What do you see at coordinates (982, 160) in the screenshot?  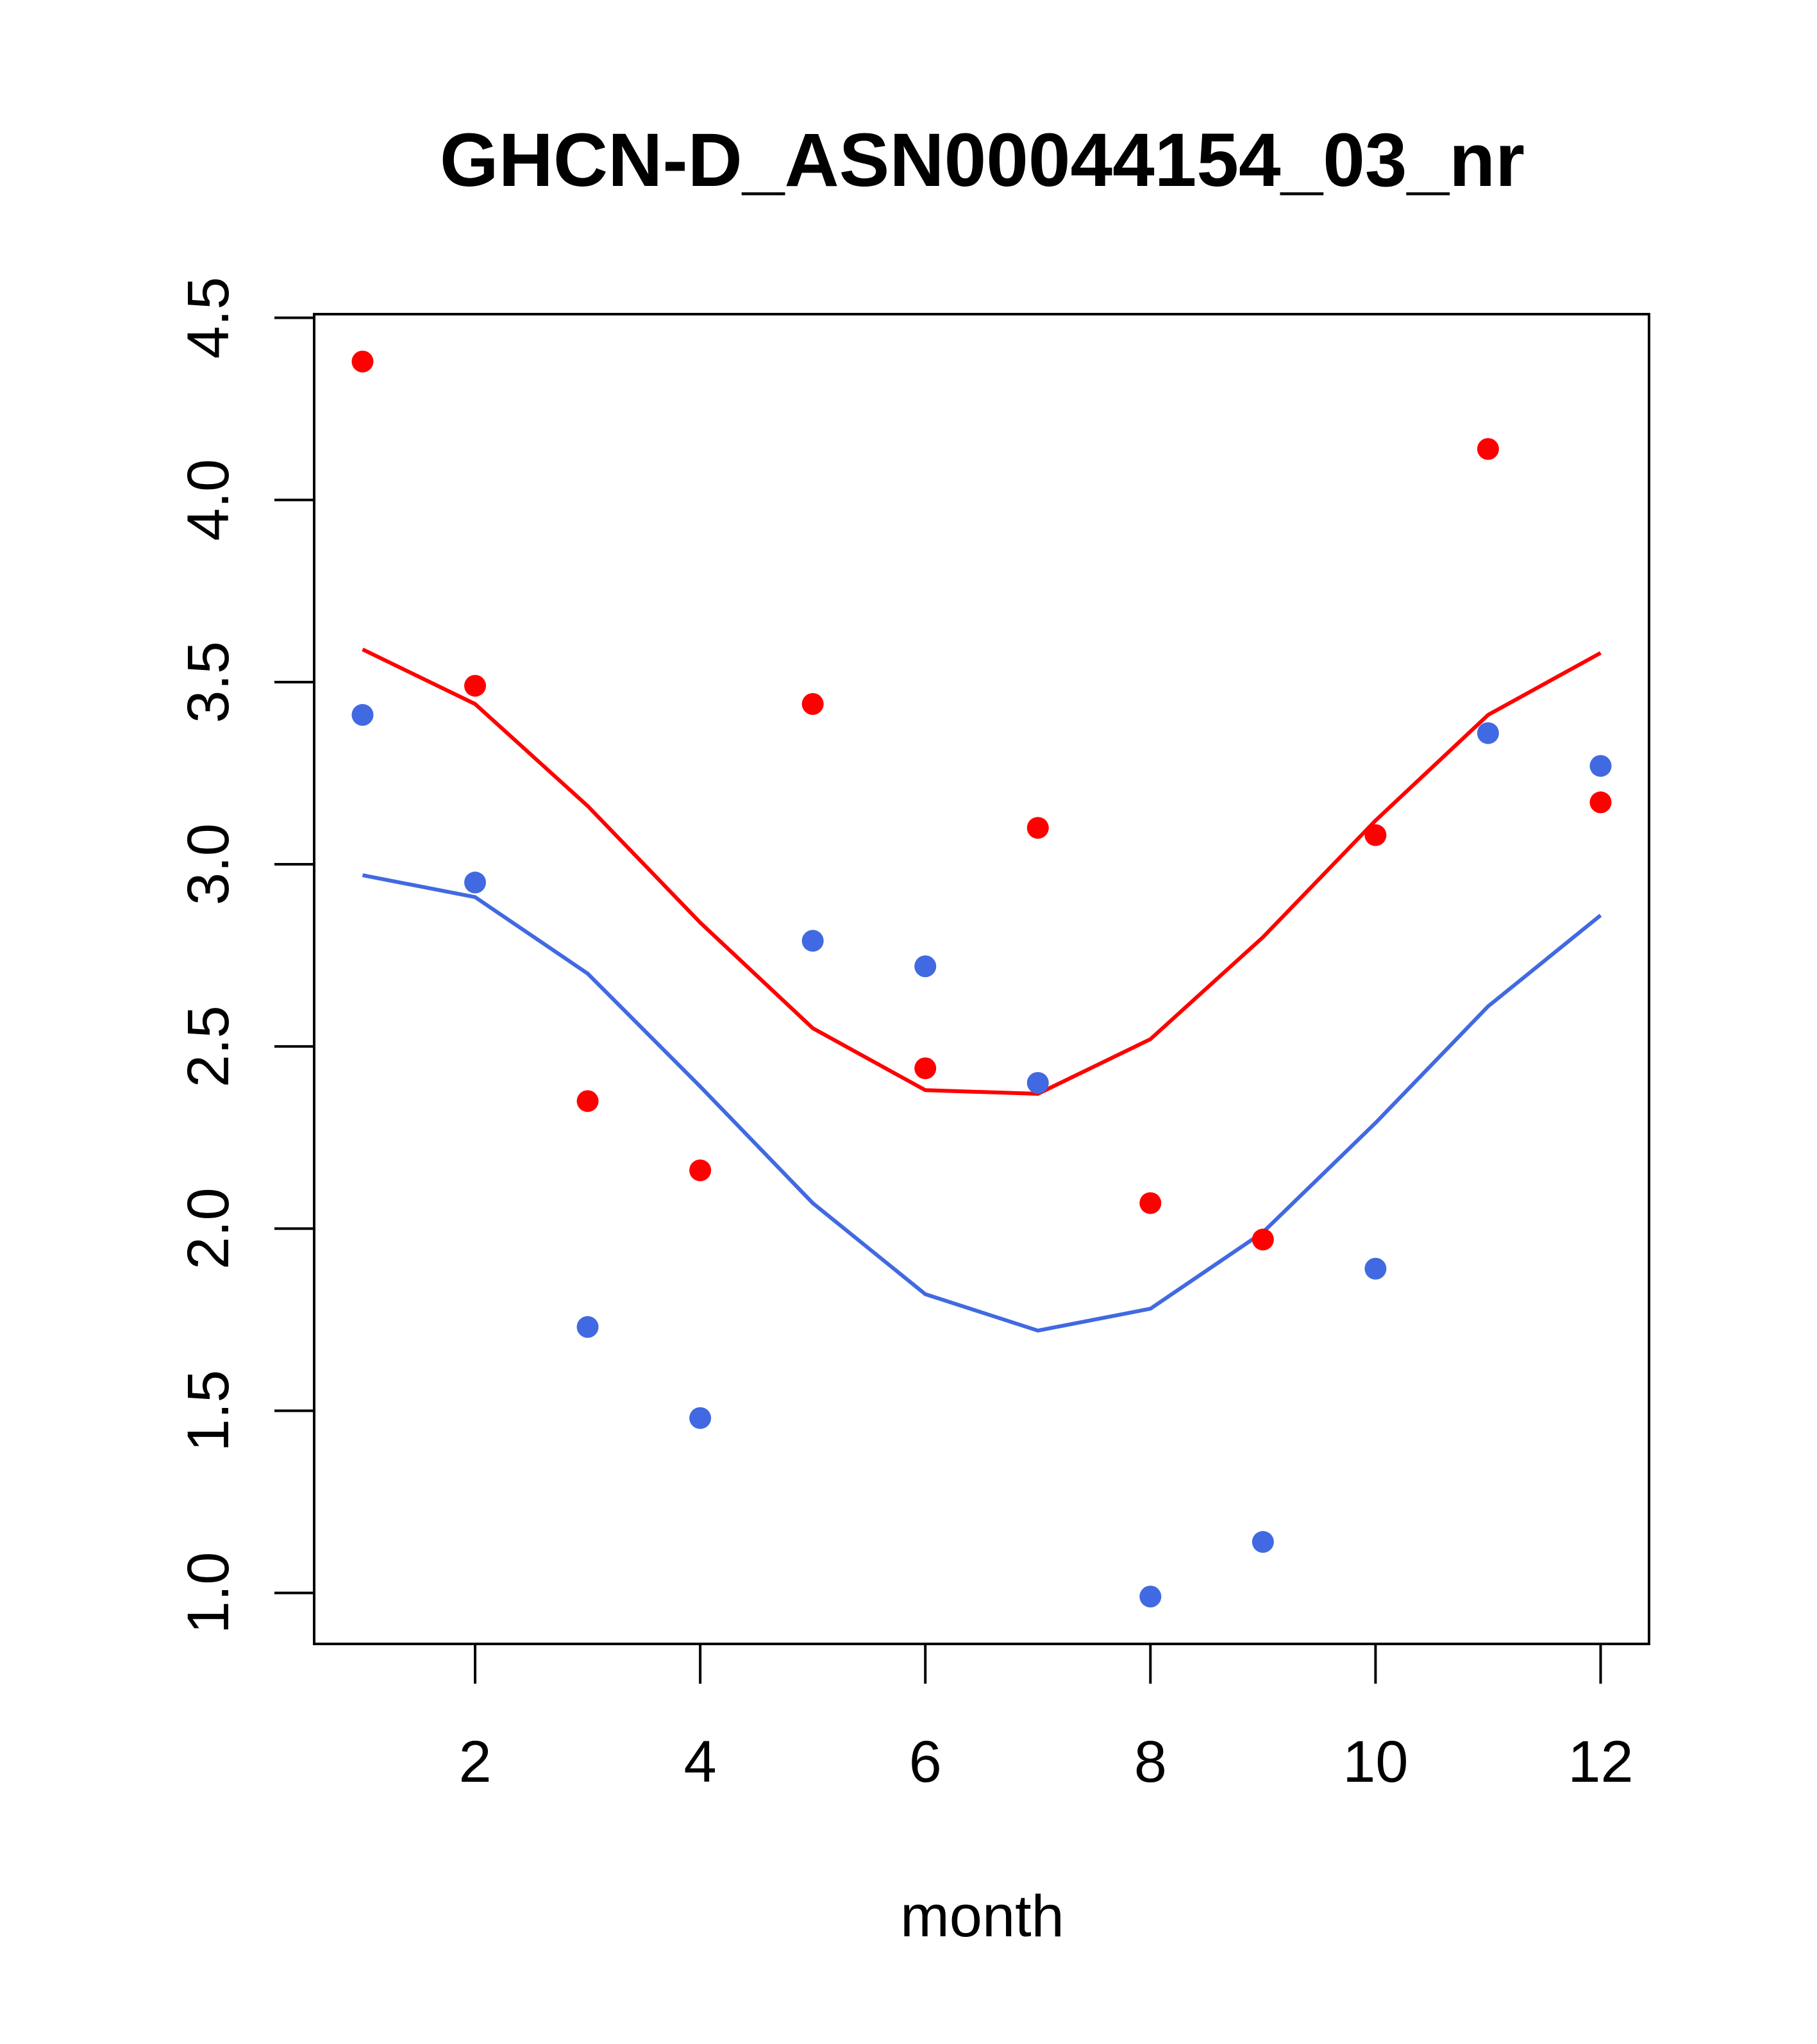 I see `chart-title: GHCN-D_ASN00044154_03_nr` at bounding box center [982, 160].